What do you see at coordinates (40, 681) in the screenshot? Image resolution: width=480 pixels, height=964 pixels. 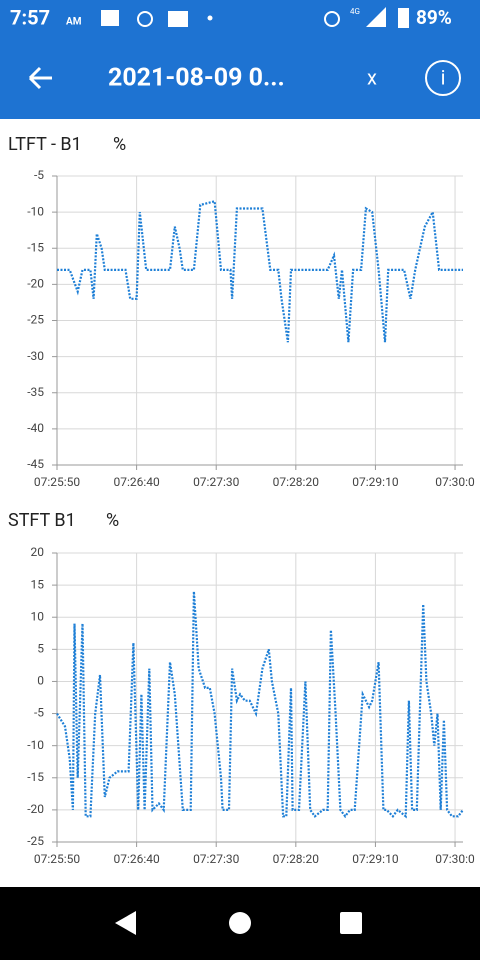 I see `y-tick-label: 0` at bounding box center [40, 681].